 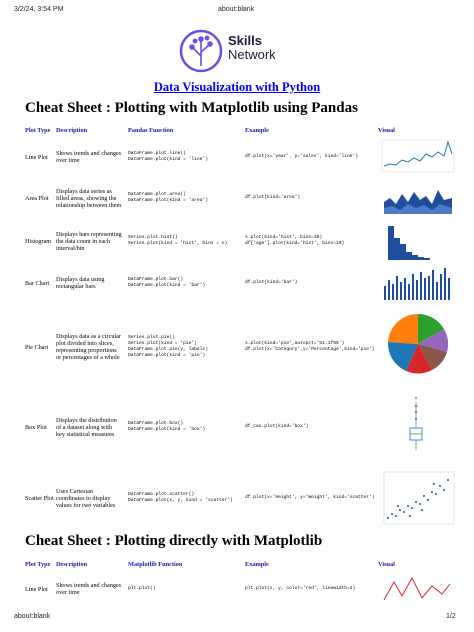 I want to click on row-cell: df.plot(kind='bar'), so click(x=310, y=283).